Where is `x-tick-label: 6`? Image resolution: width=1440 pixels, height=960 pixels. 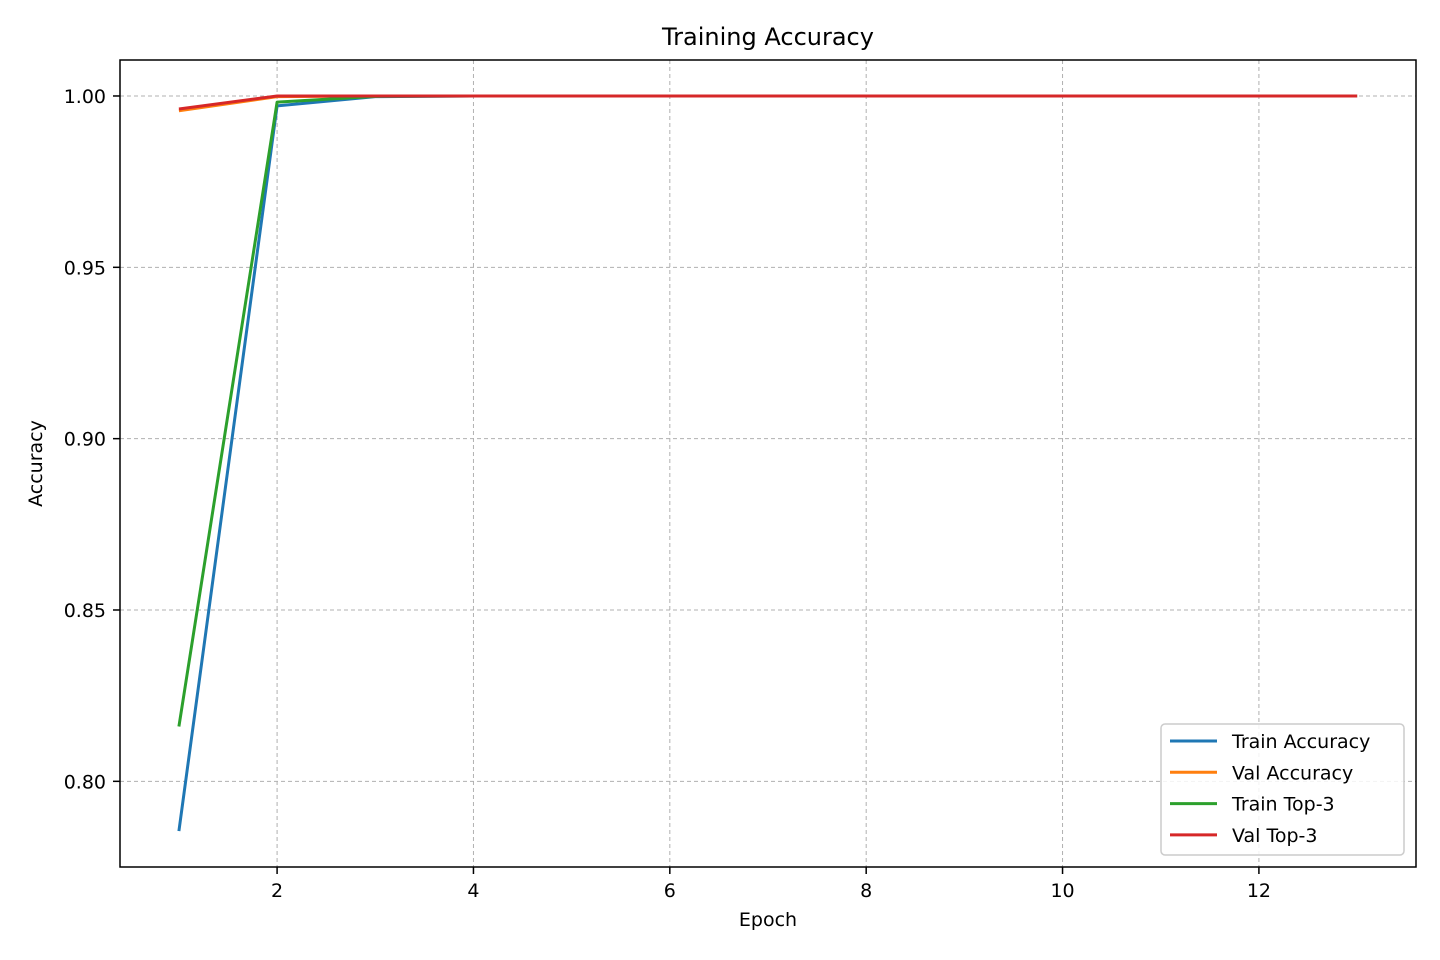 x-tick-label: 6 is located at coordinates (670, 891).